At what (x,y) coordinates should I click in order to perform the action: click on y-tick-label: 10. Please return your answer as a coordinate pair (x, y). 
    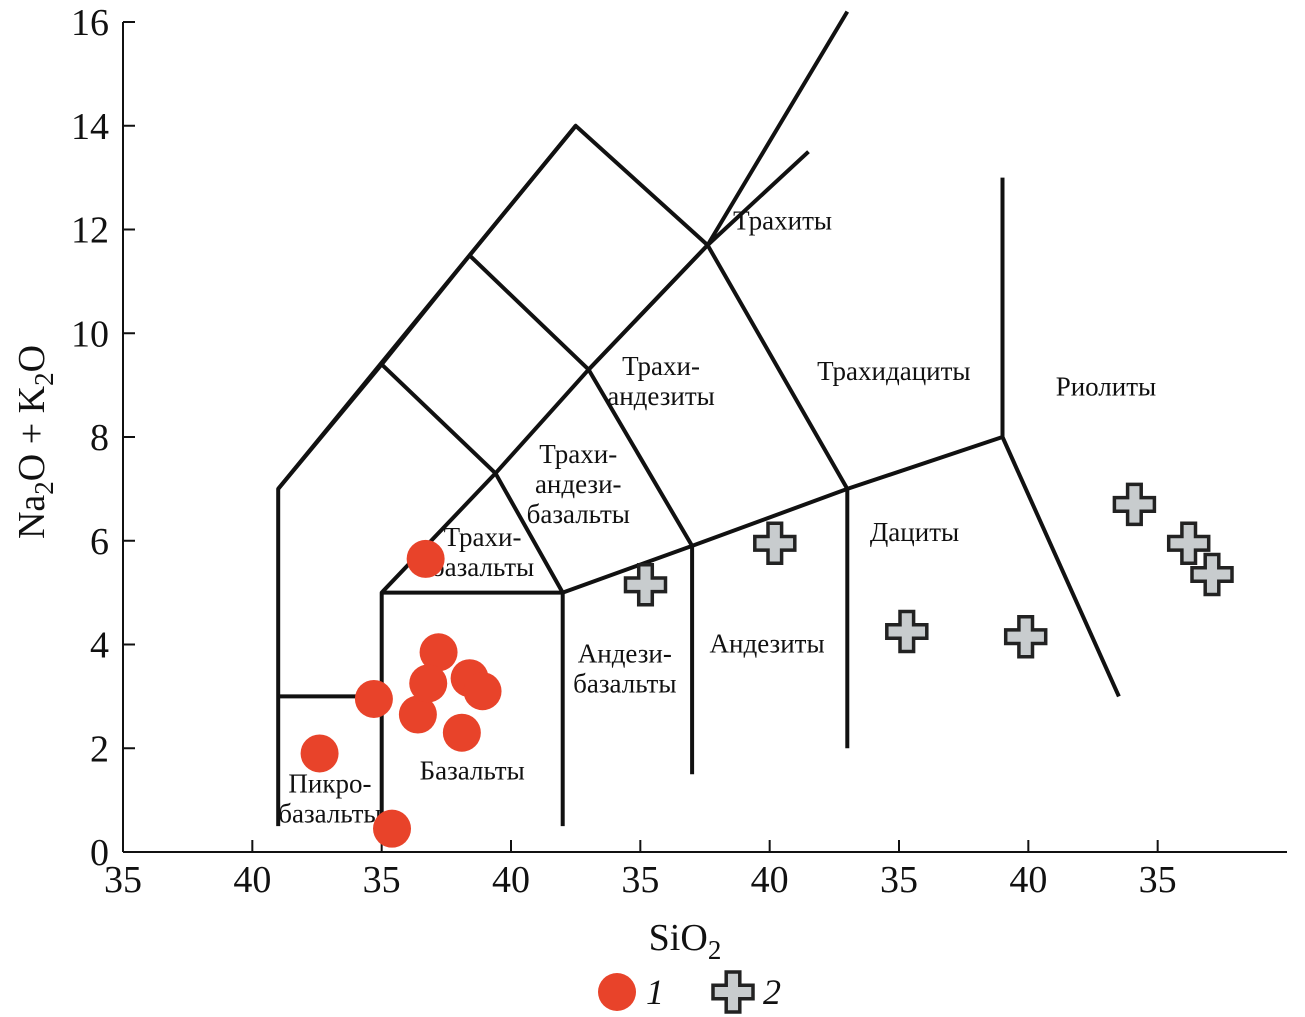
    Looking at the image, I should click on (90, 334).